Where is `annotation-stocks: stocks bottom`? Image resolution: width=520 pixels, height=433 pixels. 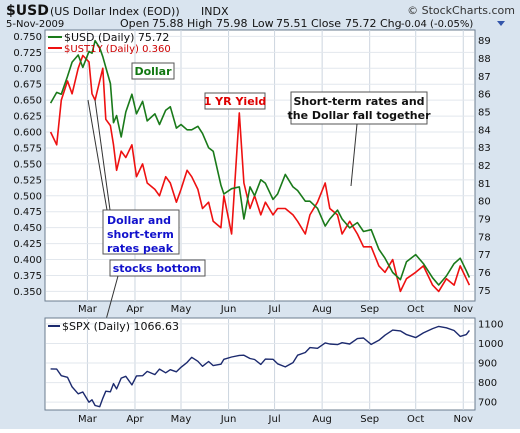 annotation-stocks: stocks bottom is located at coordinates (157, 268).